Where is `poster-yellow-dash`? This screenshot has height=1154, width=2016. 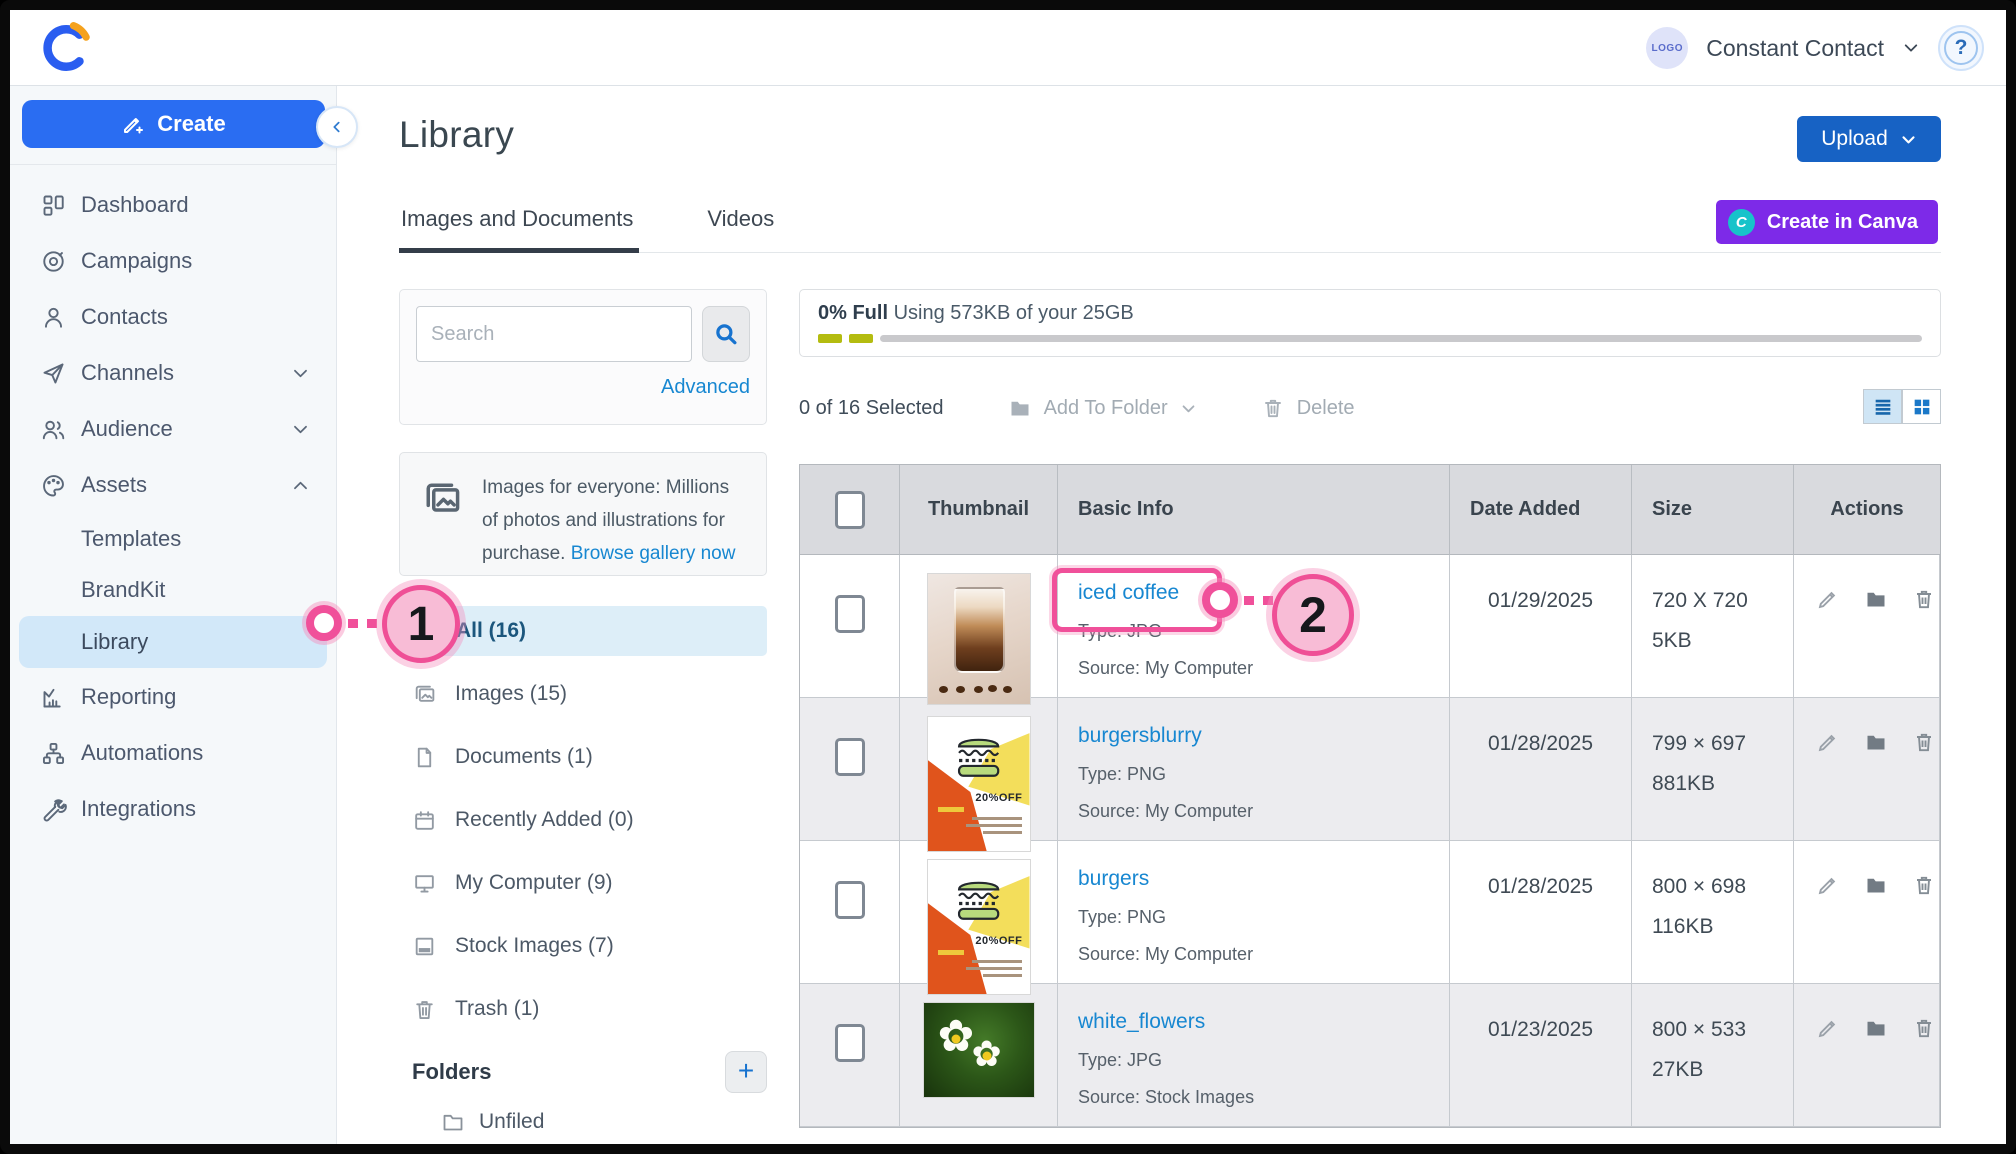 poster-yellow-dash is located at coordinates (951, 952).